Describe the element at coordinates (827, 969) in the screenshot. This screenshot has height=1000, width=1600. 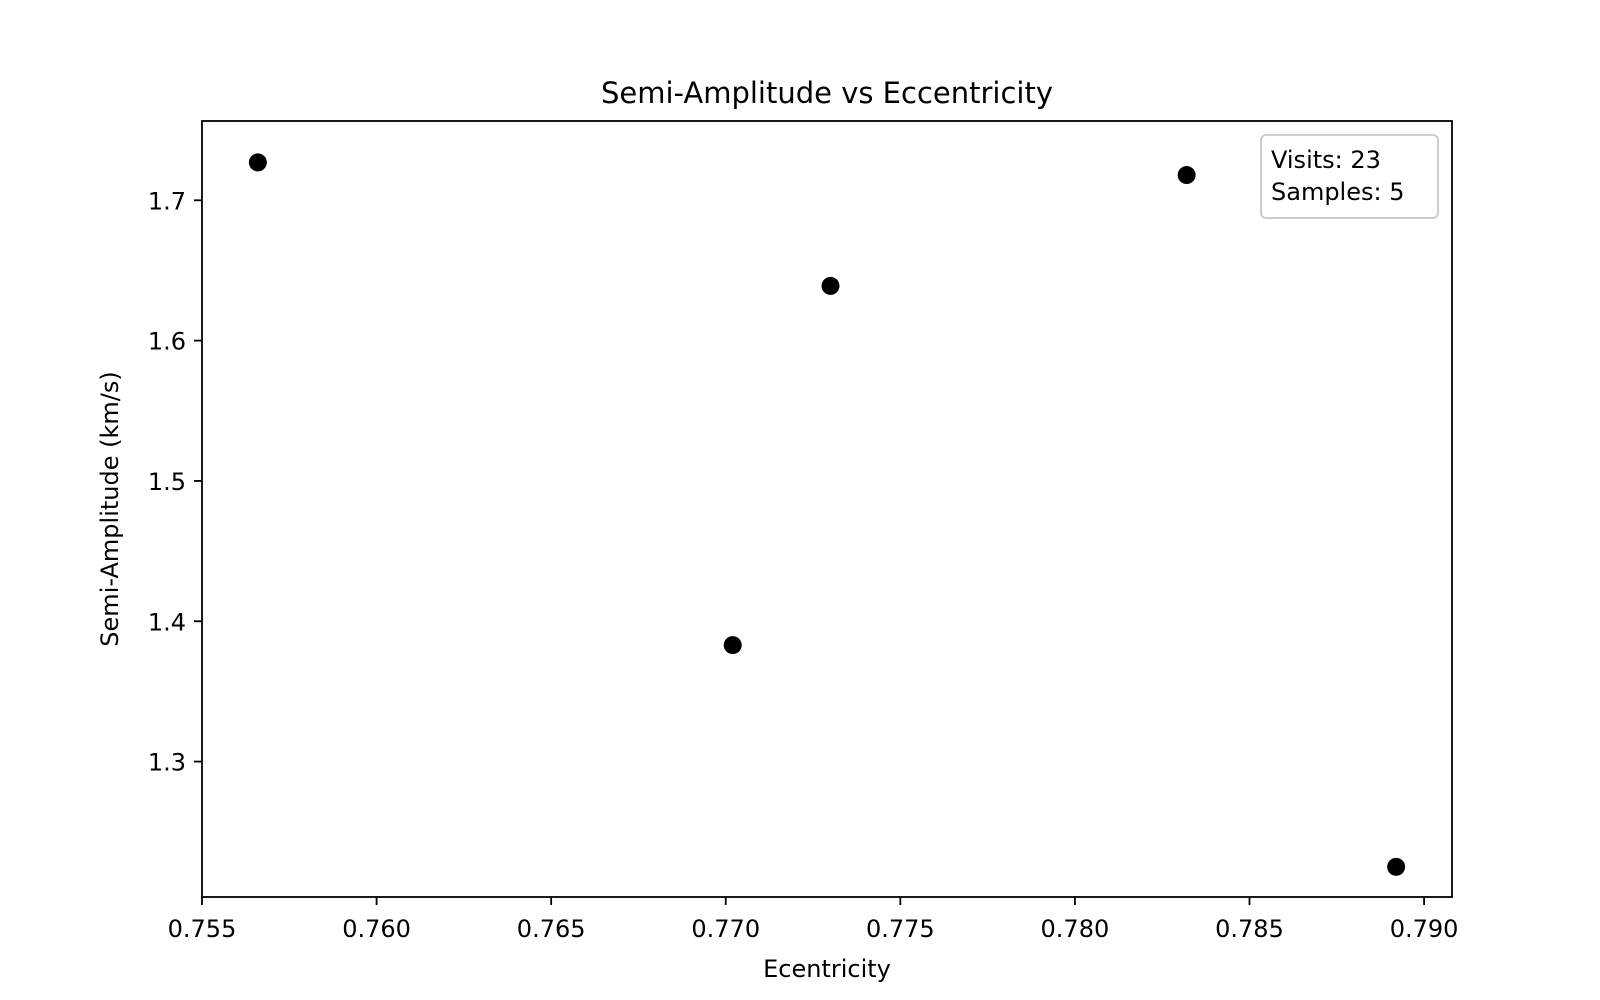
I see `x-axis-label: Ecentricity` at that location.